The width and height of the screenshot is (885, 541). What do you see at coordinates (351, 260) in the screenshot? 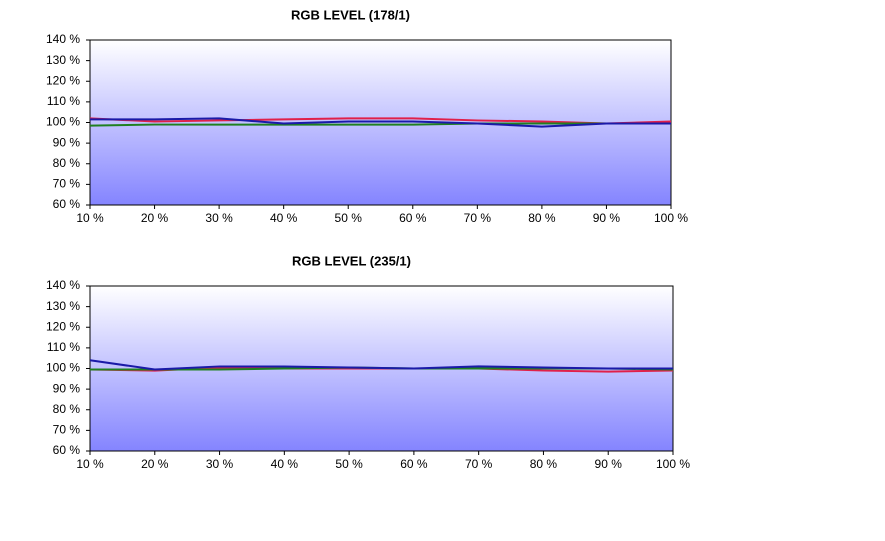
I see `chart-title: RGB LEVEL (235/1)` at bounding box center [351, 260].